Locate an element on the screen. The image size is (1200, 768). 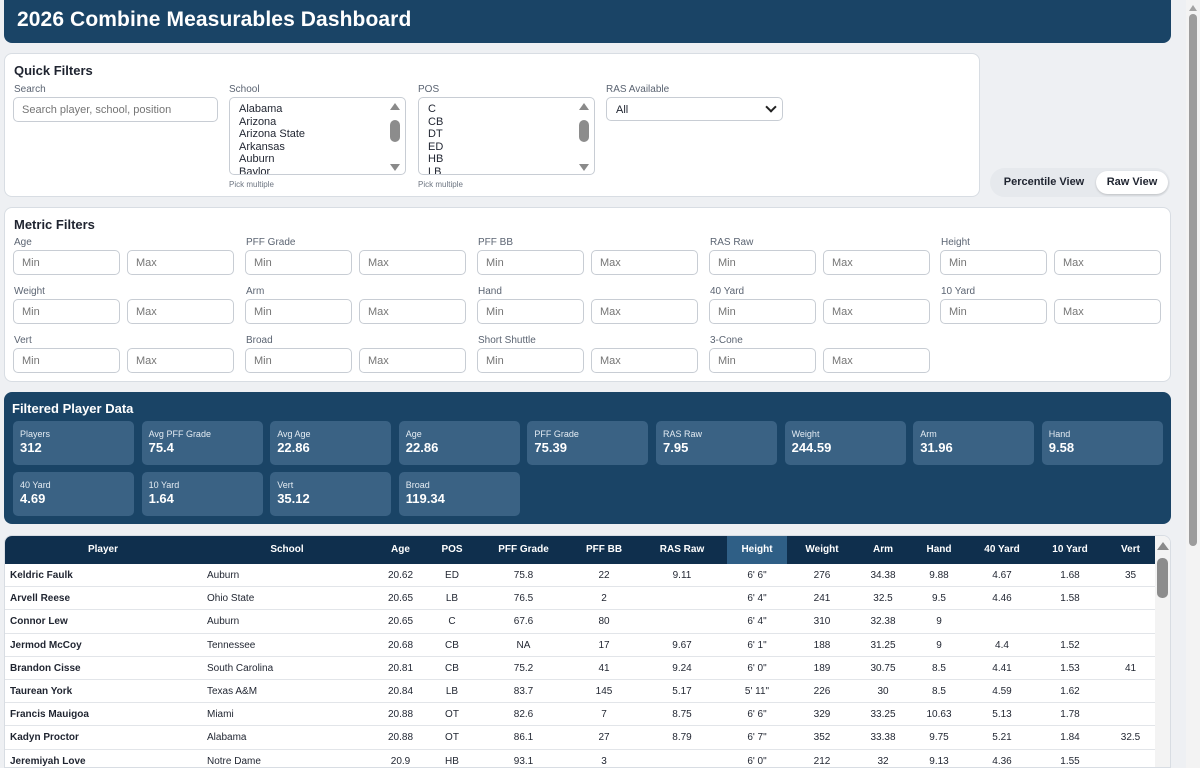
stat-label: RAS Raw is located at coordinates (683, 434).